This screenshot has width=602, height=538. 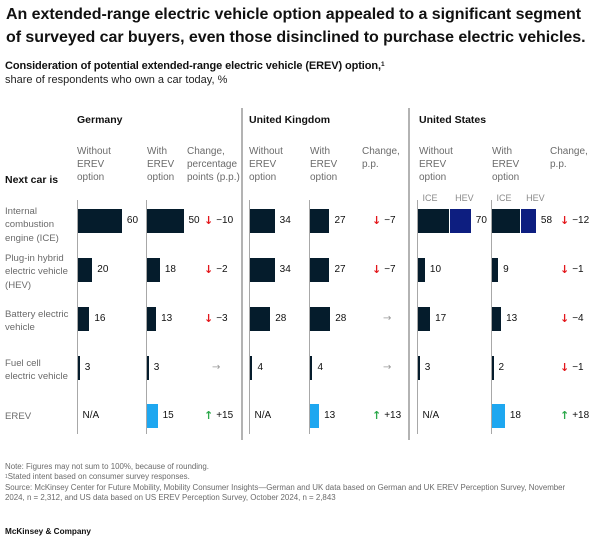 What do you see at coordinates (6, 477) in the screenshot?
I see `footnote-1-mark: 1` at bounding box center [6, 477].